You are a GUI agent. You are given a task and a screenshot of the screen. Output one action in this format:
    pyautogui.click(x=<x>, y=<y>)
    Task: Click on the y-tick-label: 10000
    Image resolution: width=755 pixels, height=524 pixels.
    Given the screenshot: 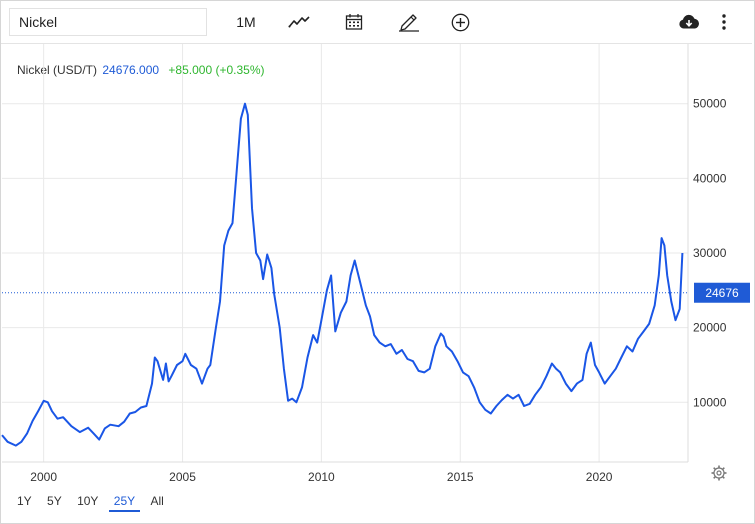 What is the action you would take?
    pyautogui.click(x=710, y=402)
    